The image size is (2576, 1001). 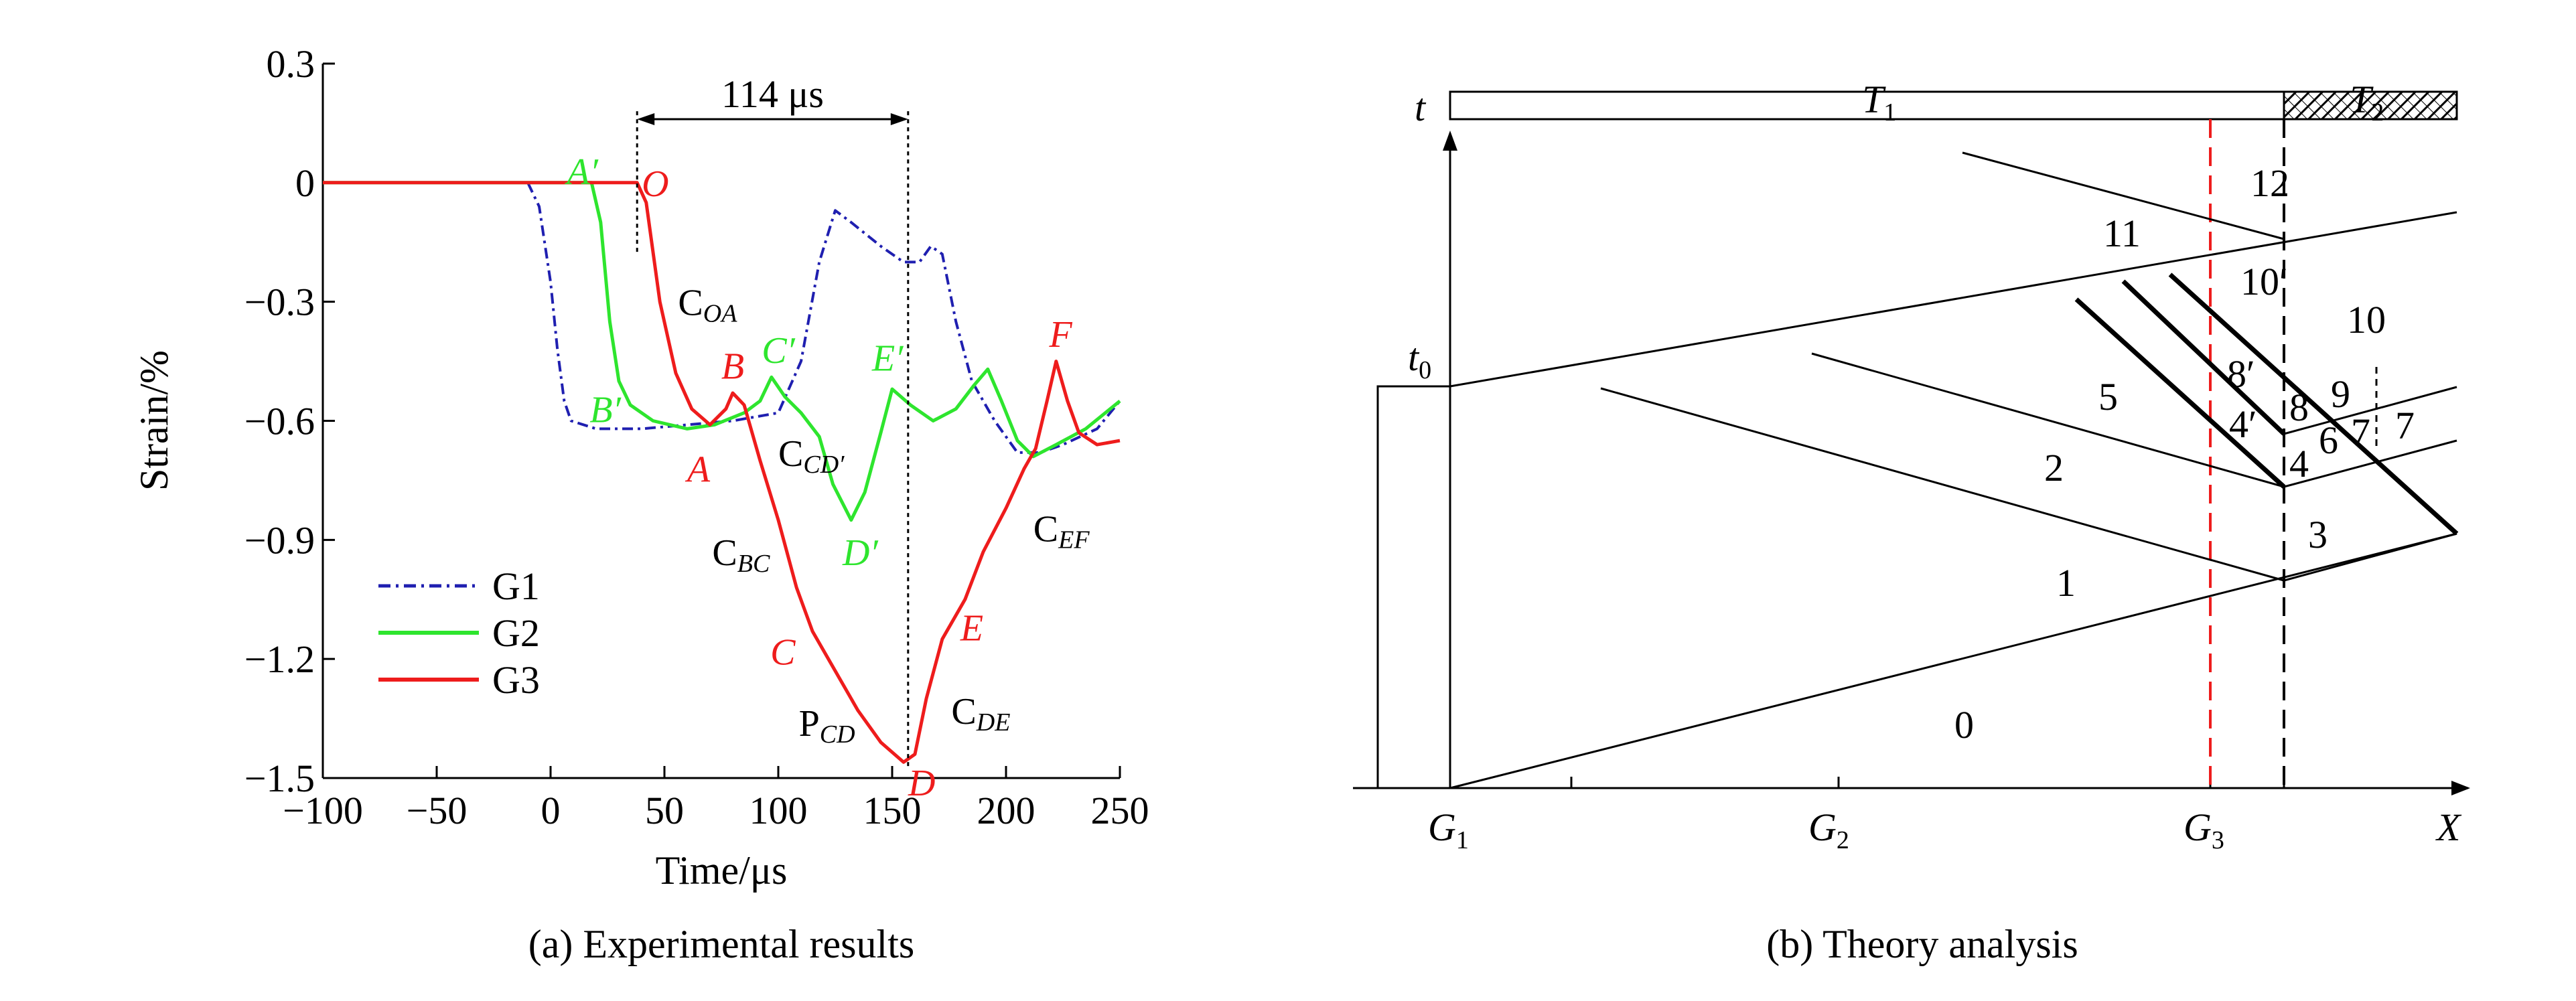 What do you see at coordinates (921, 783) in the screenshot?
I see `point-label: D` at bounding box center [921, 783].